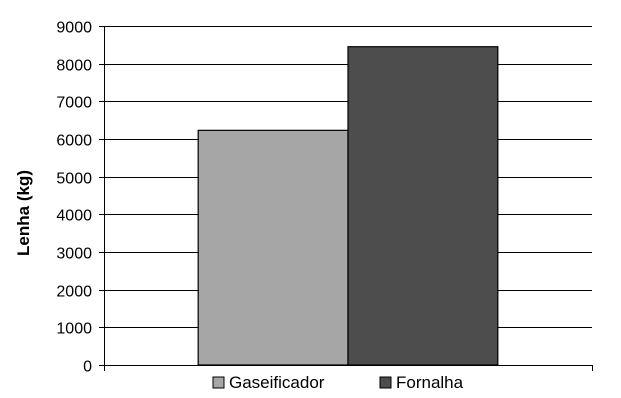 The width and height of the screenshot is (621, 398). What do you see at coordinates (23, 213) in the screenshot?
I see `y-axis-label: Lenha (kg)` at bounding box center [23, 213].